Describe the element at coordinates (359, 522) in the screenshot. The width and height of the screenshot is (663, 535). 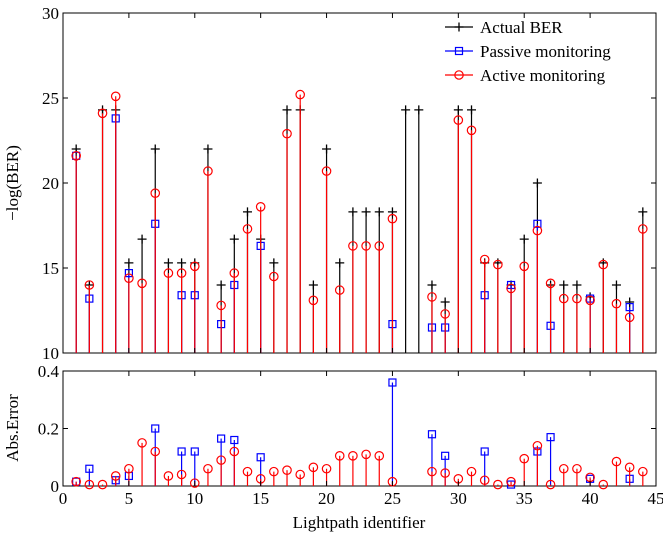
I see `xlabel: Lightpath identifier` at that location.